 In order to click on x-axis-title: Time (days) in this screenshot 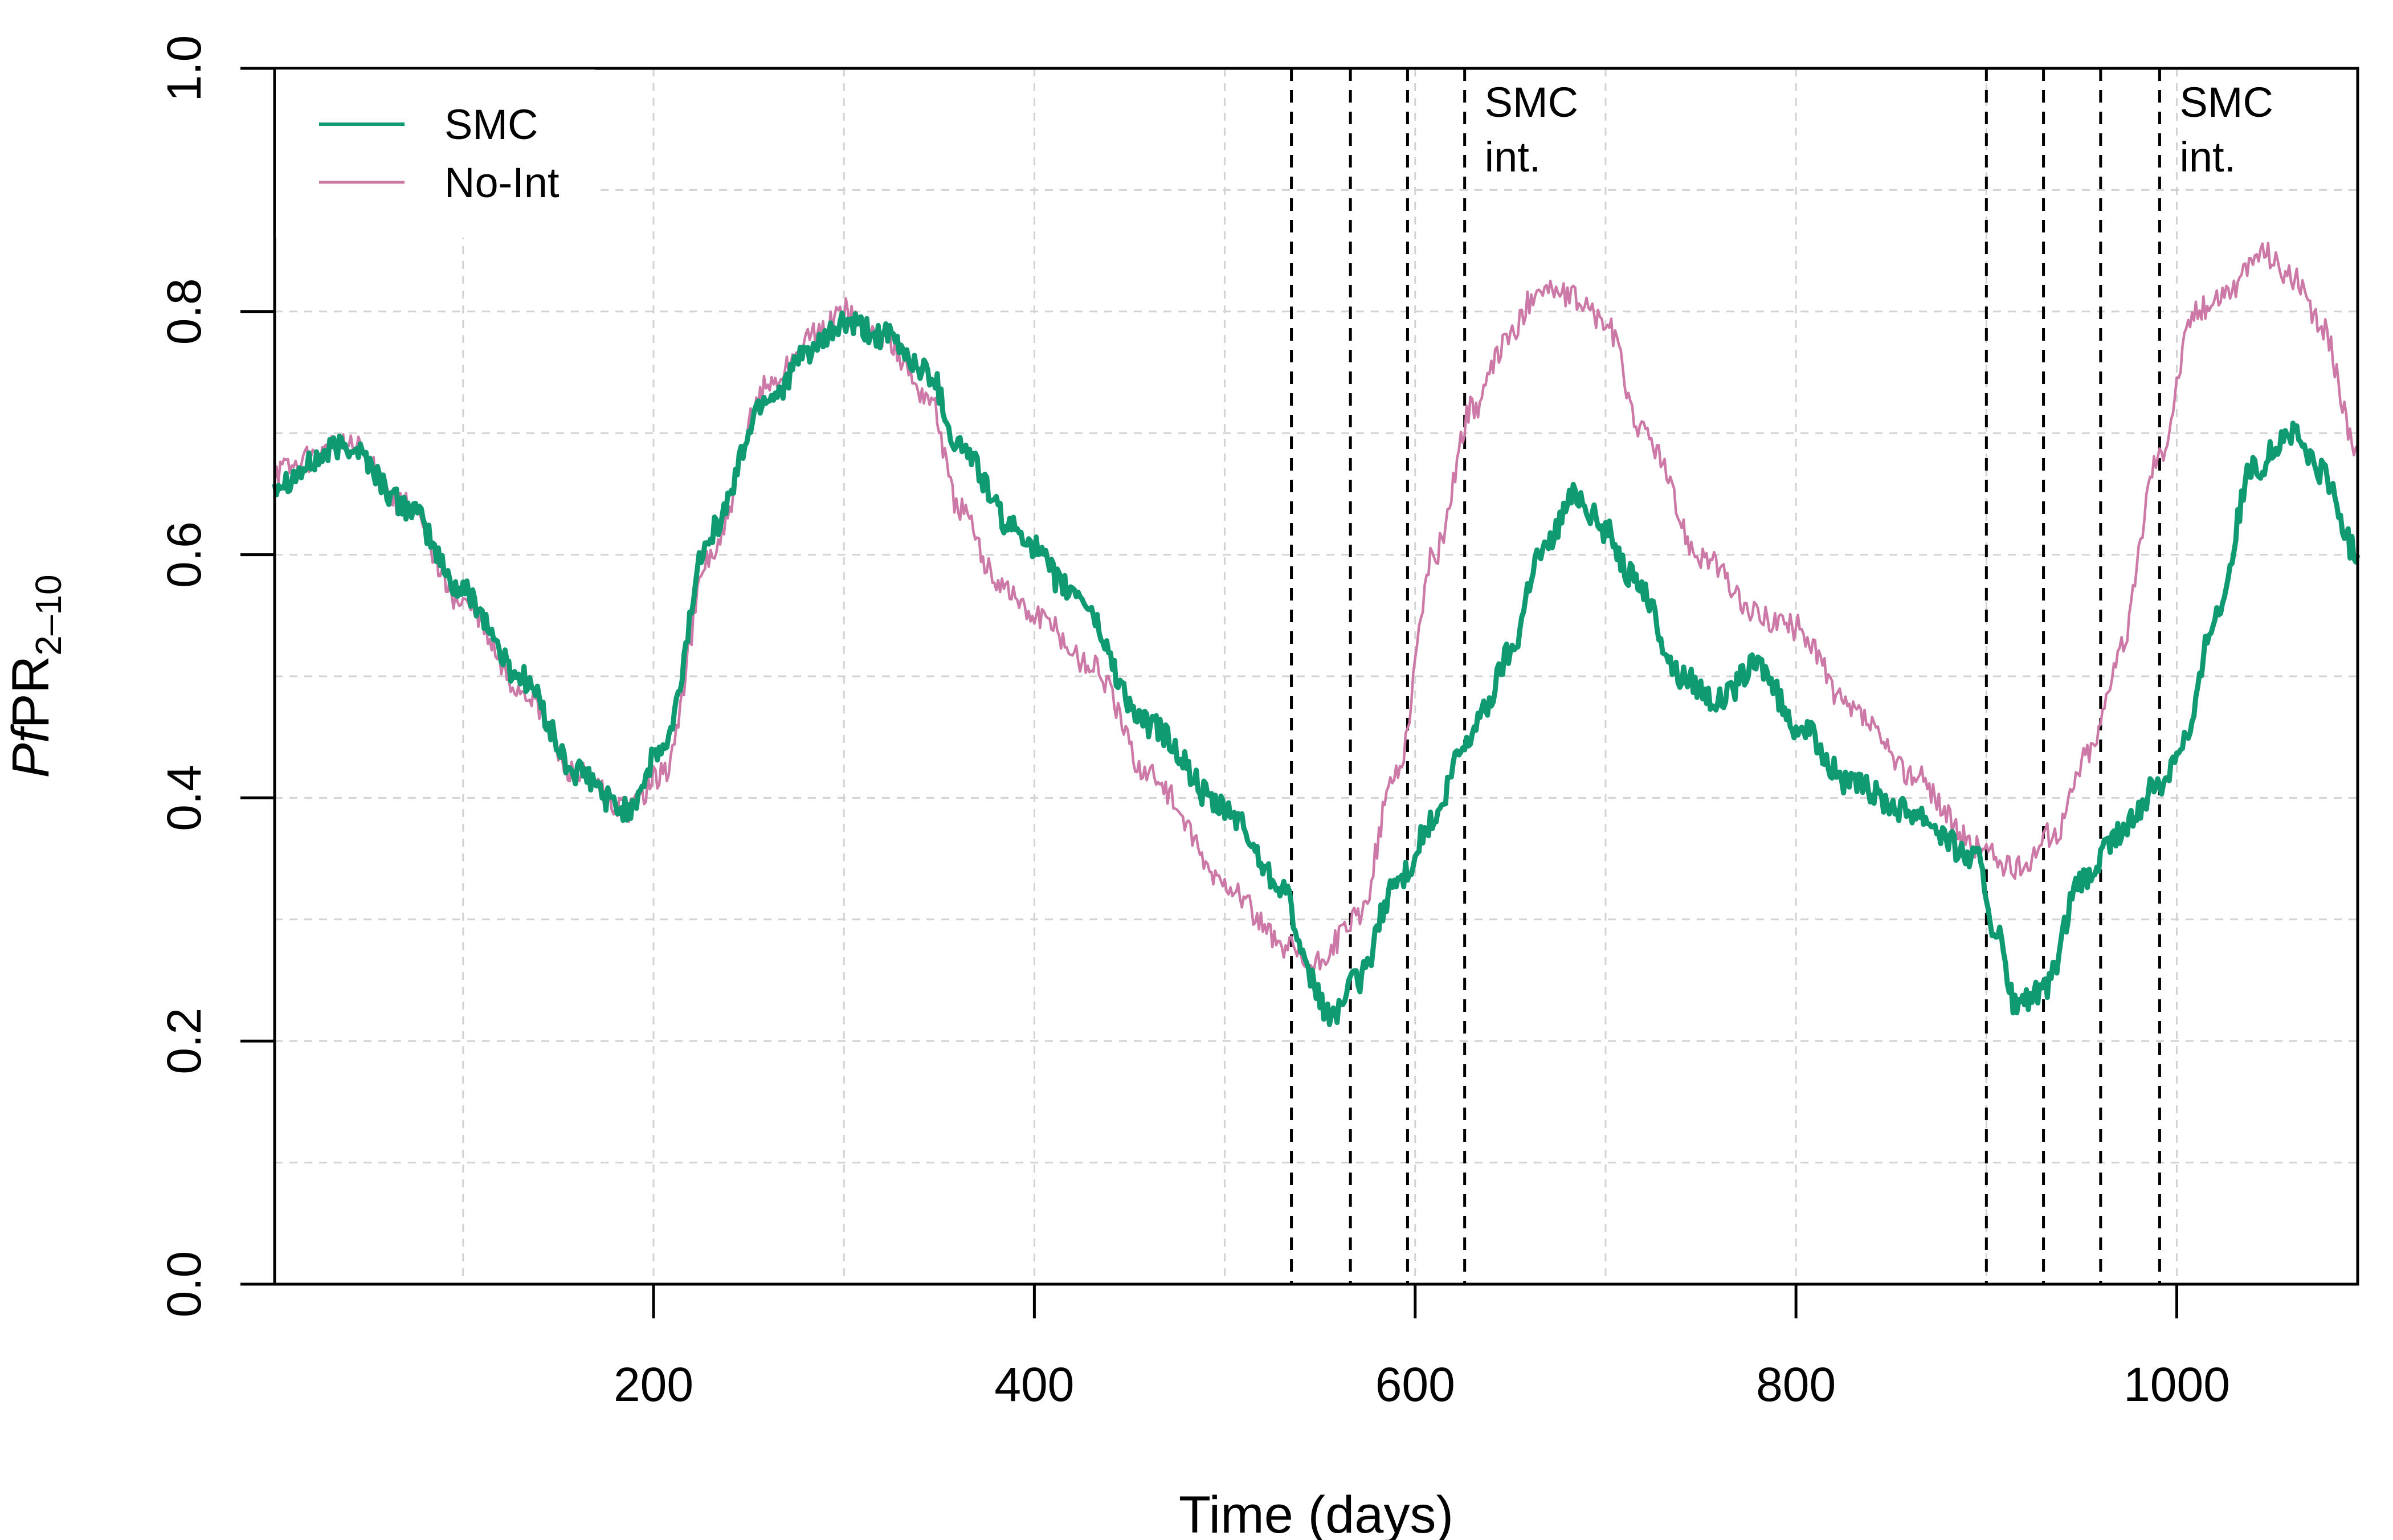, I will do `click(1316, 1513)`.